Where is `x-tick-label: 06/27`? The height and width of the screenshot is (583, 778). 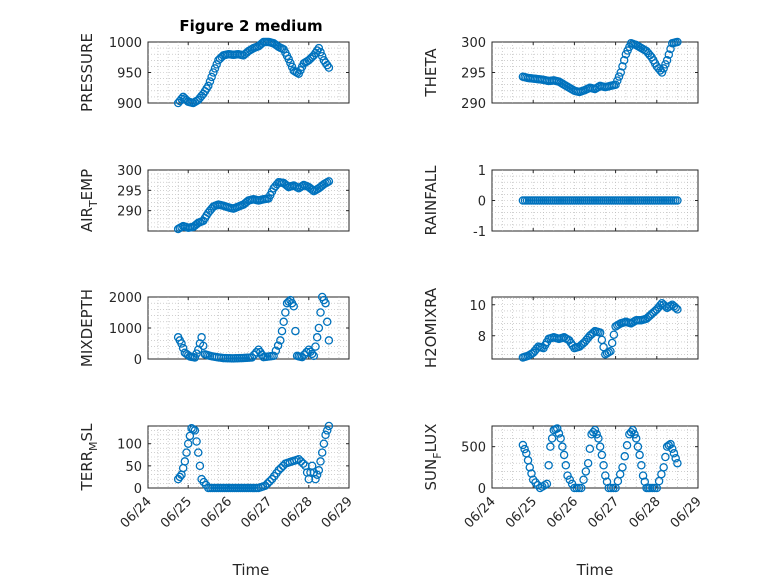
x-tick-label: 06/27 is located at coordinates (256, 512).